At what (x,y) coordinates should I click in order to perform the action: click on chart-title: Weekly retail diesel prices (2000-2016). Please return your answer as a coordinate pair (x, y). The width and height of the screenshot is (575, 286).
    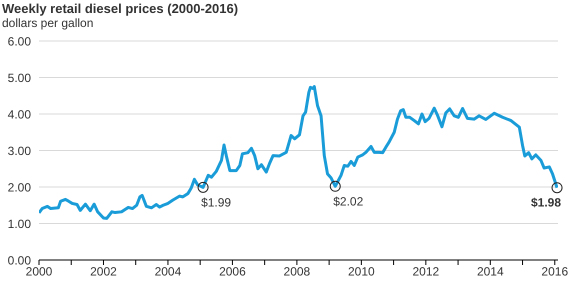
    Looking at the image, I should click on (120, 8).